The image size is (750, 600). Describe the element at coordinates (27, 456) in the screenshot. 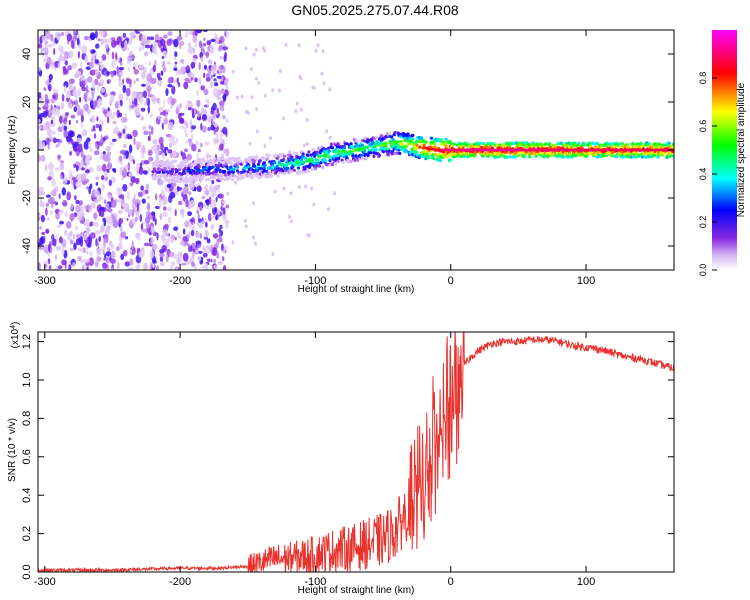

I see `y-tick-label: 0.6` at that location.